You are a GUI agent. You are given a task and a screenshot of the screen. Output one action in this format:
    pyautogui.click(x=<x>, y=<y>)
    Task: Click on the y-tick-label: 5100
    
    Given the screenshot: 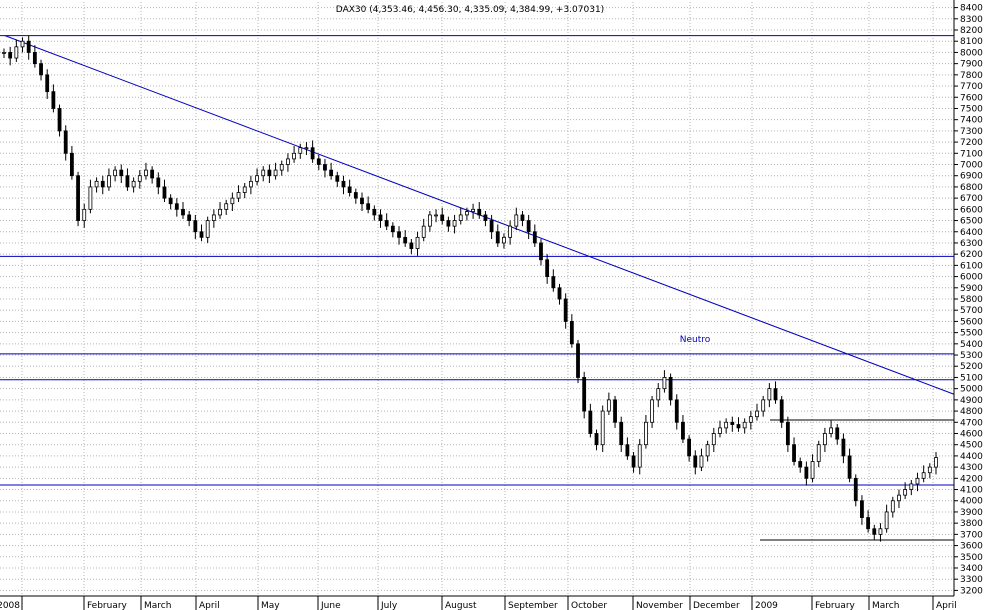 What is the action you would take?
    pyautogui.click(x=971, y=378)
    